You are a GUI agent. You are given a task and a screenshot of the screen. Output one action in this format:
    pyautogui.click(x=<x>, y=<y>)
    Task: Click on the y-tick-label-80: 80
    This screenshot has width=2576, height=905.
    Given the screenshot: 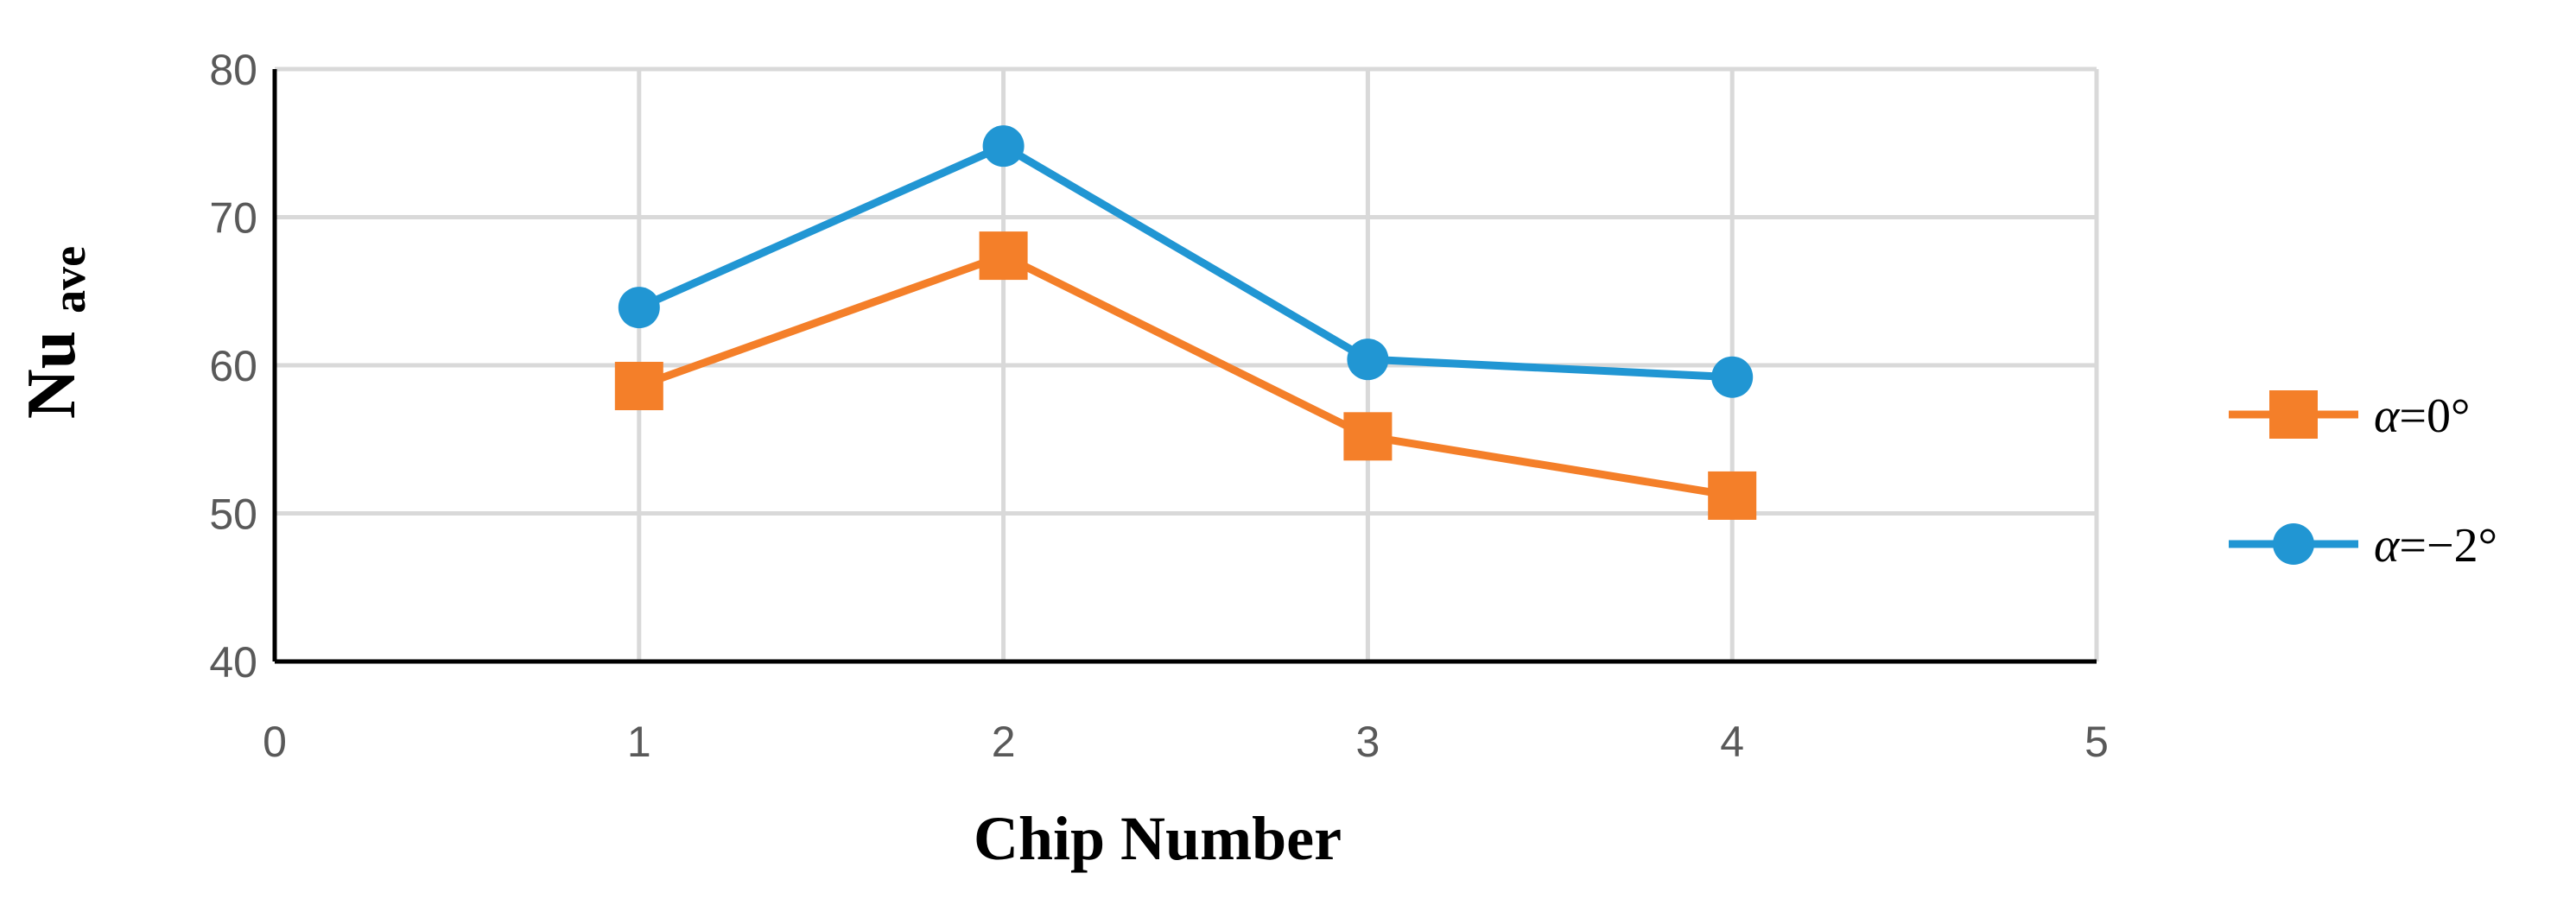 What is the action you would take?
    pyautogui.click(x=233, y=70)
    